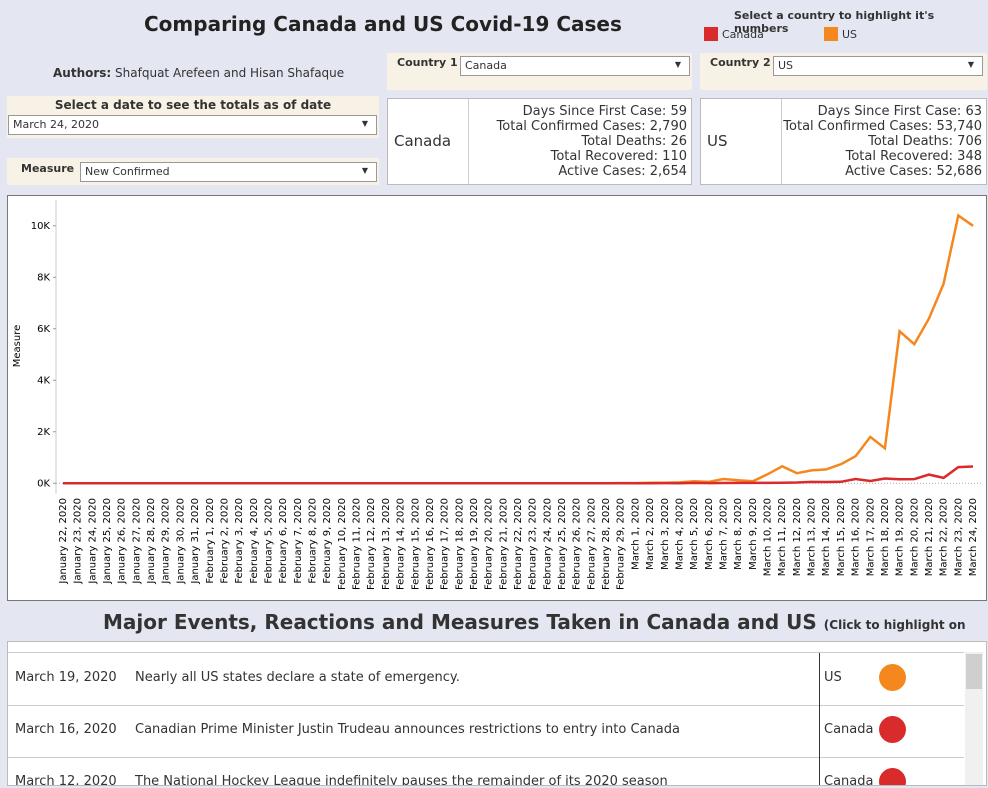 Image resolution: width=988 pixels, height=788 pixels. What do you see at coordinates (122, 541) in the screenshot?
I see `x-tick-label: January 26, 2020` at bounding box center [122, 541].